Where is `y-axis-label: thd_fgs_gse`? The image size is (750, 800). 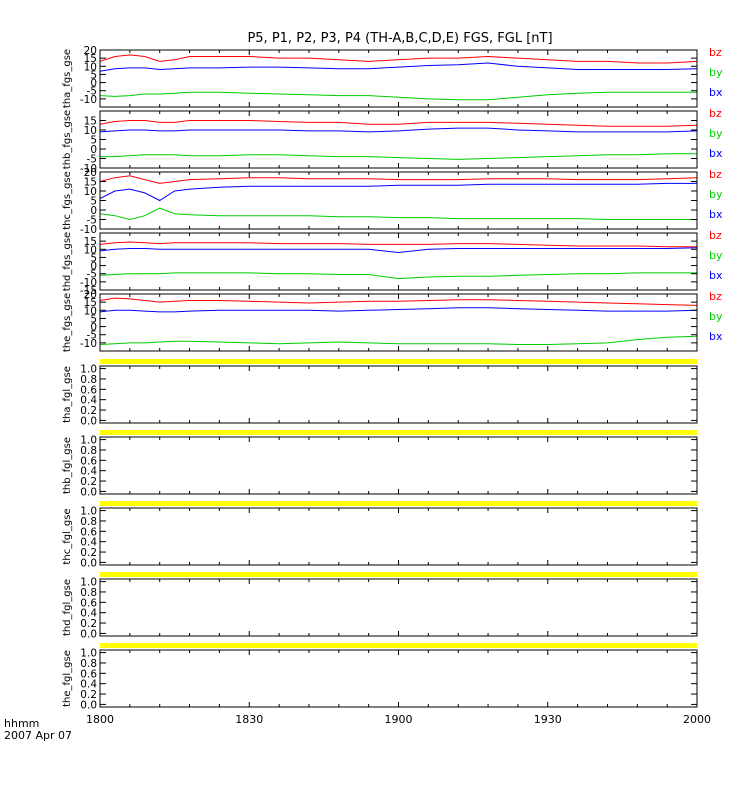 y-axis-label: thd_fgs_gse is located at coordinates (67, 261).